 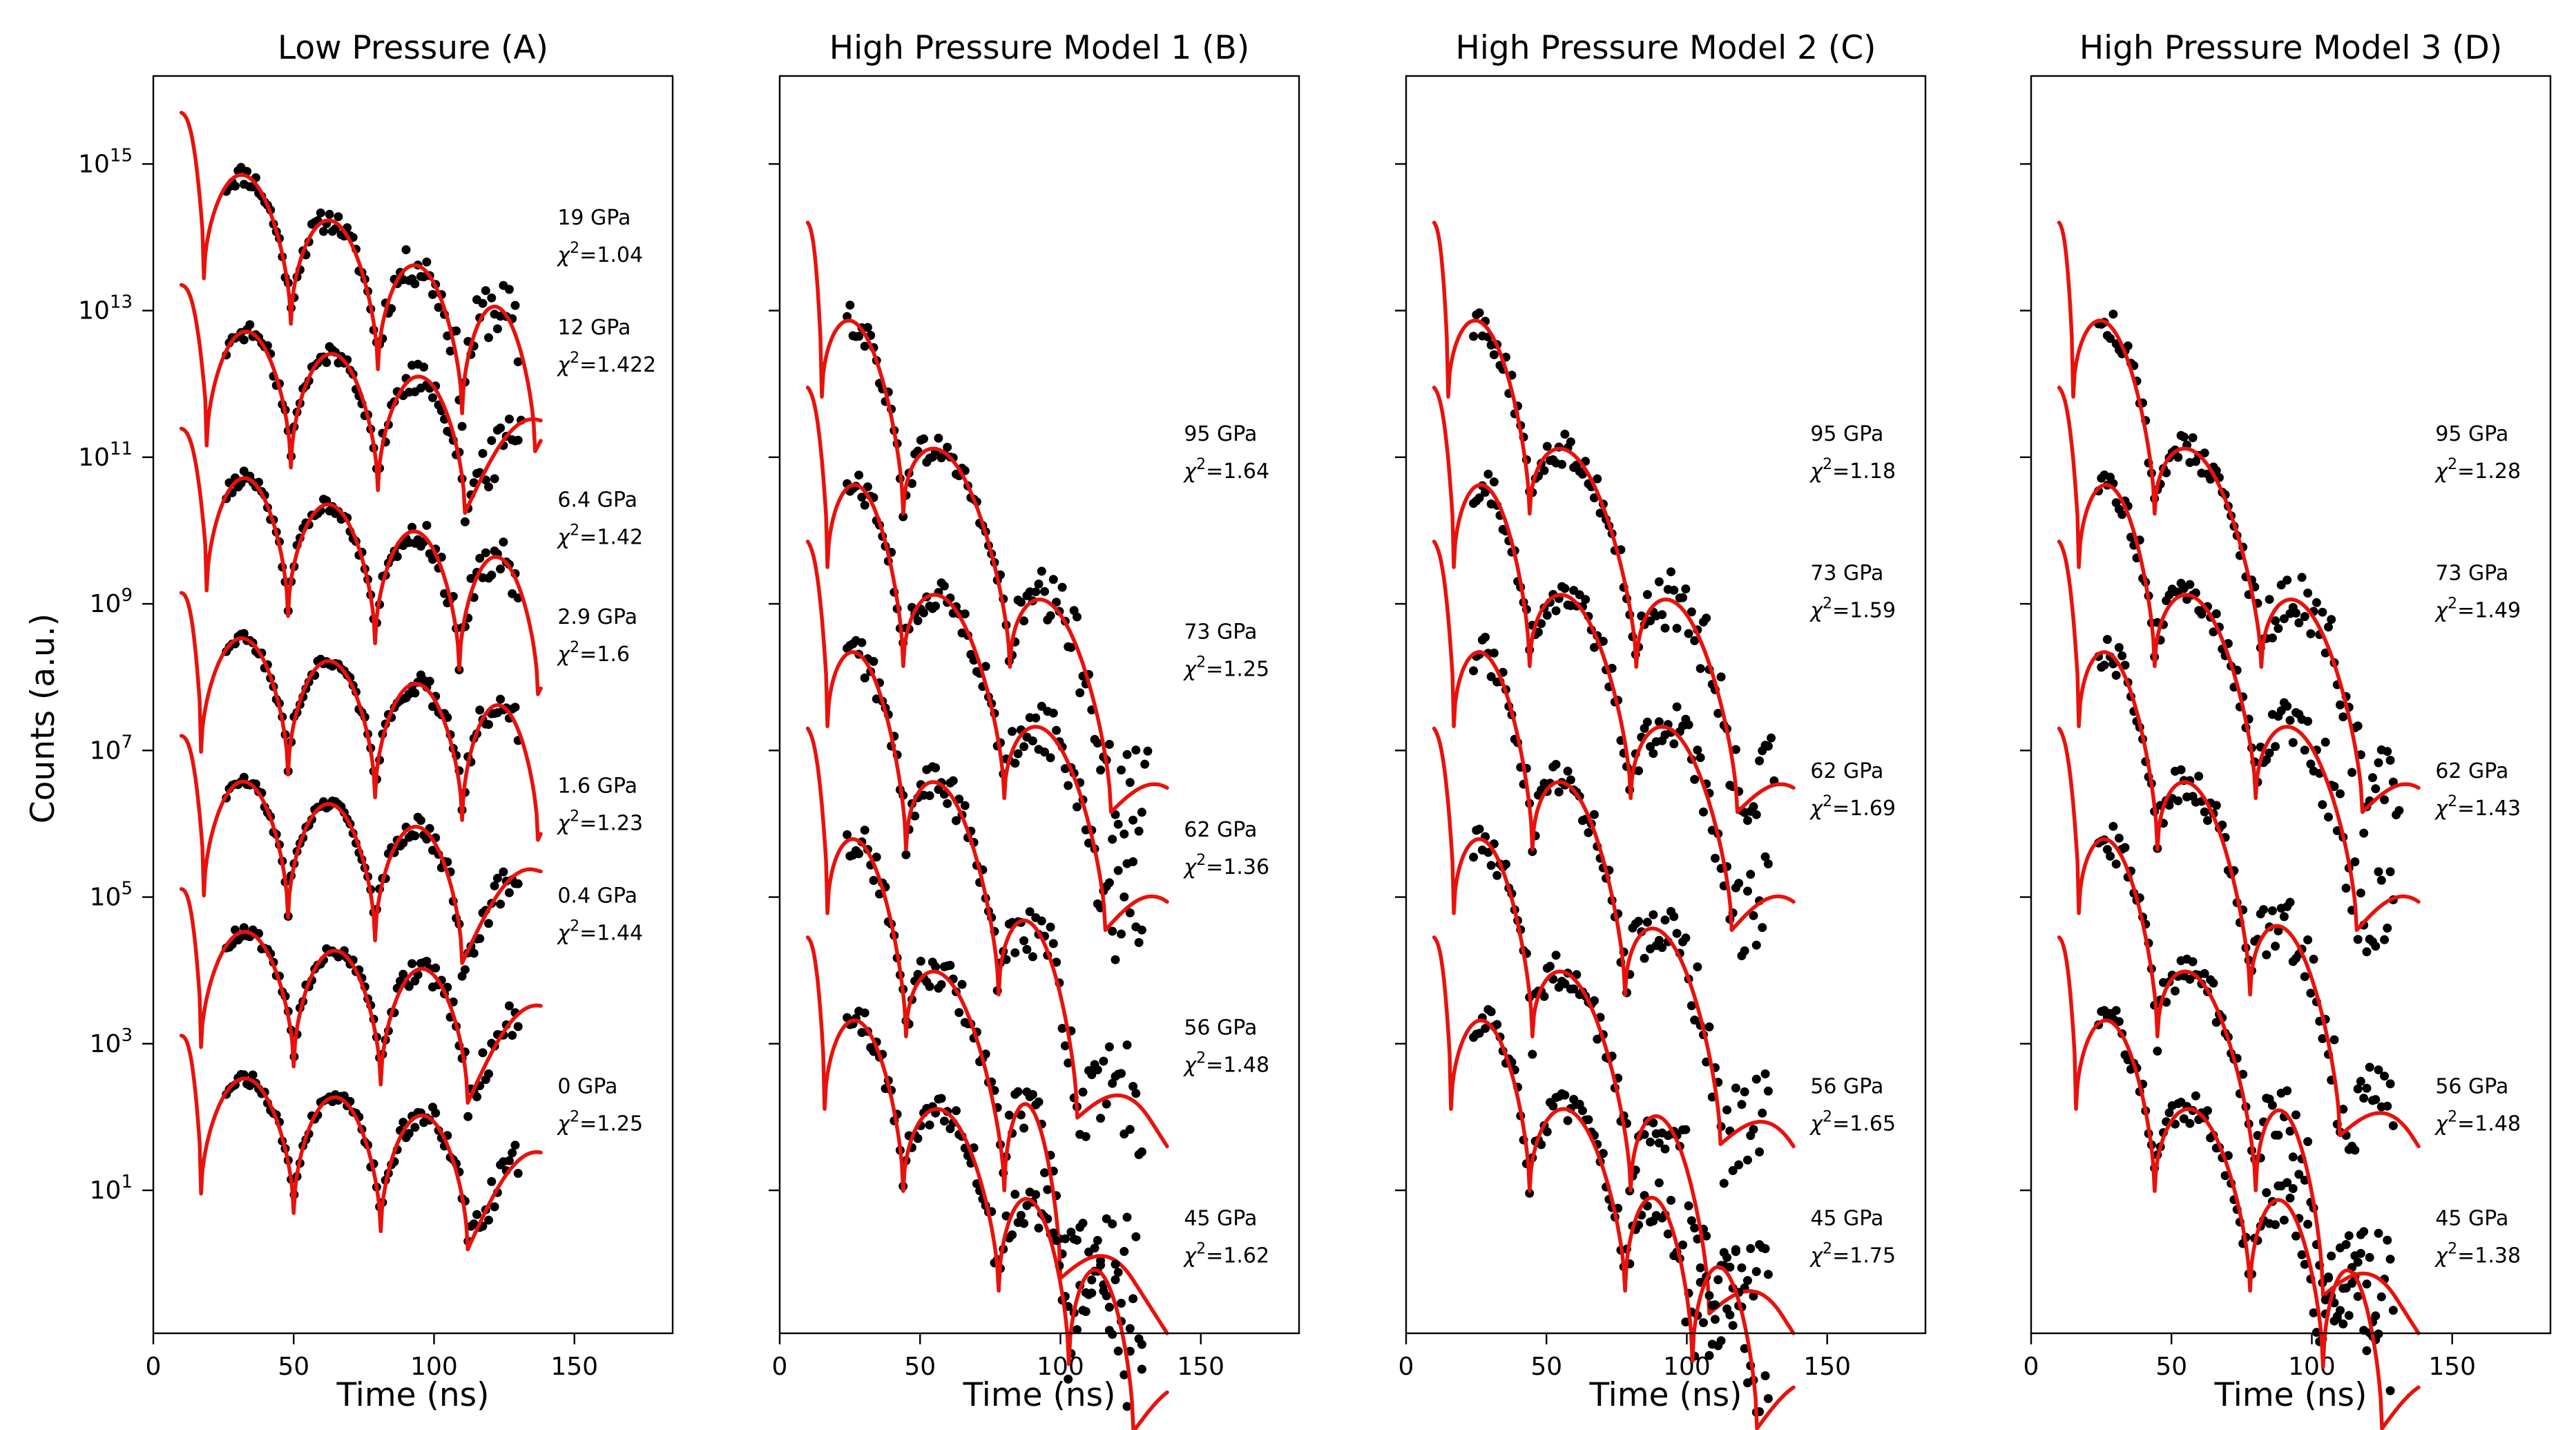 I want to click on chi-square-label: χ2=1.36, so click(x=1225, y=865).